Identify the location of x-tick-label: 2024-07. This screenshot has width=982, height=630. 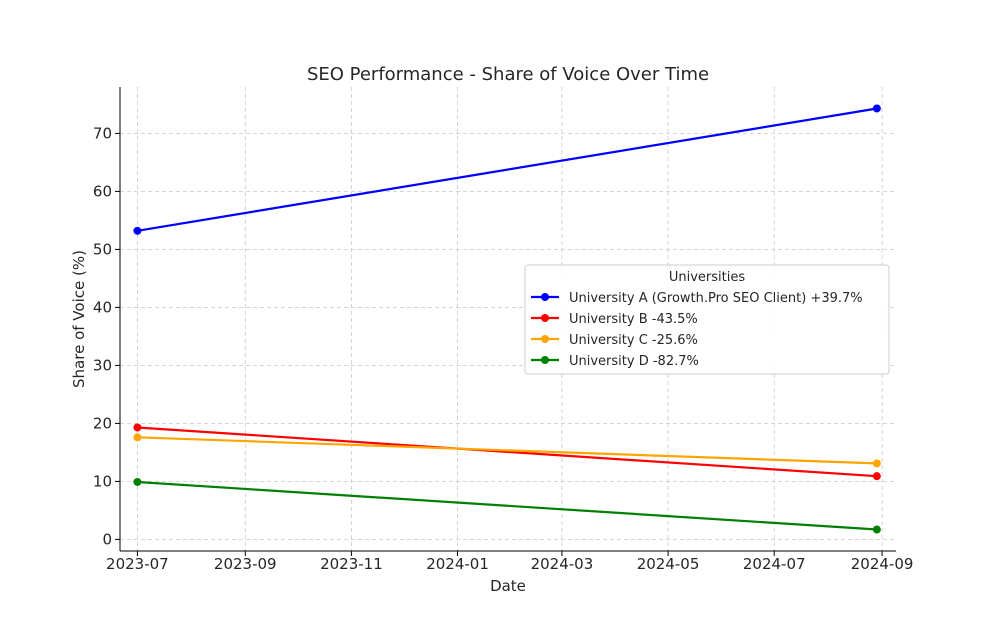
(774, 564).